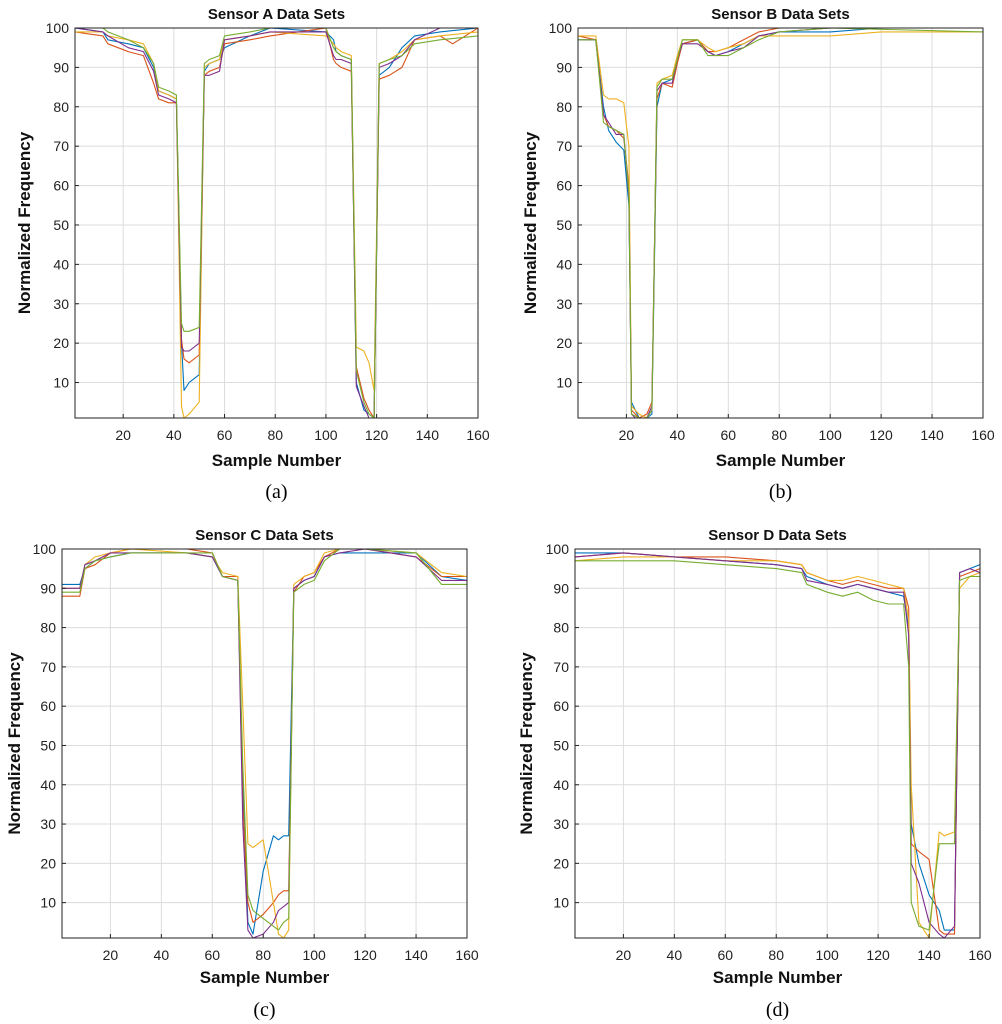 The width and height of the screenshot is (1002, 1024). I want to click on chart-title: Sensor C Data Sets, so click(264, 535).